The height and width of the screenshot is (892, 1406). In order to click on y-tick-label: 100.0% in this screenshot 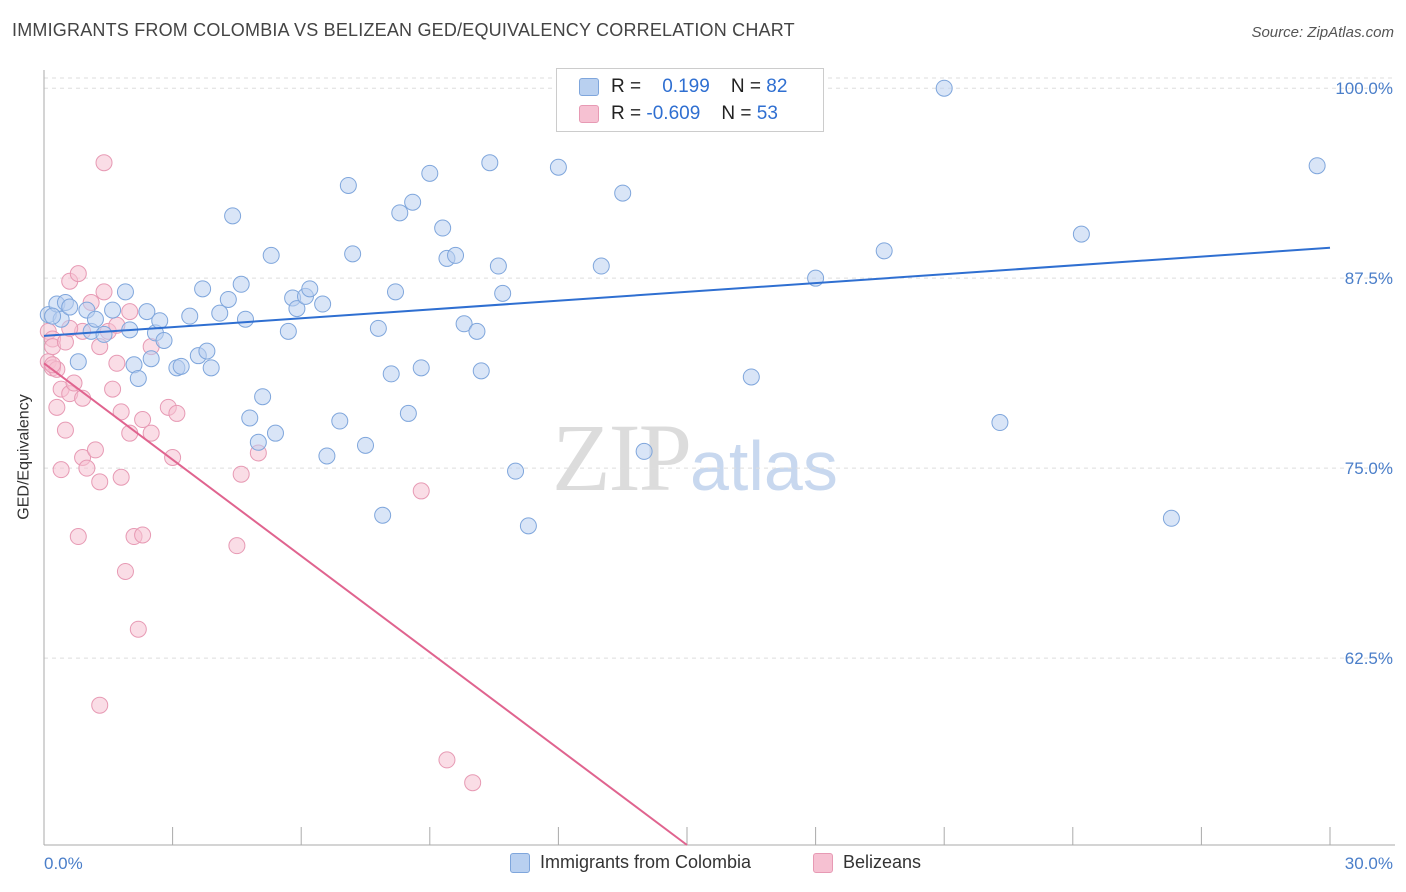, I will do `click(1364, 88)`.